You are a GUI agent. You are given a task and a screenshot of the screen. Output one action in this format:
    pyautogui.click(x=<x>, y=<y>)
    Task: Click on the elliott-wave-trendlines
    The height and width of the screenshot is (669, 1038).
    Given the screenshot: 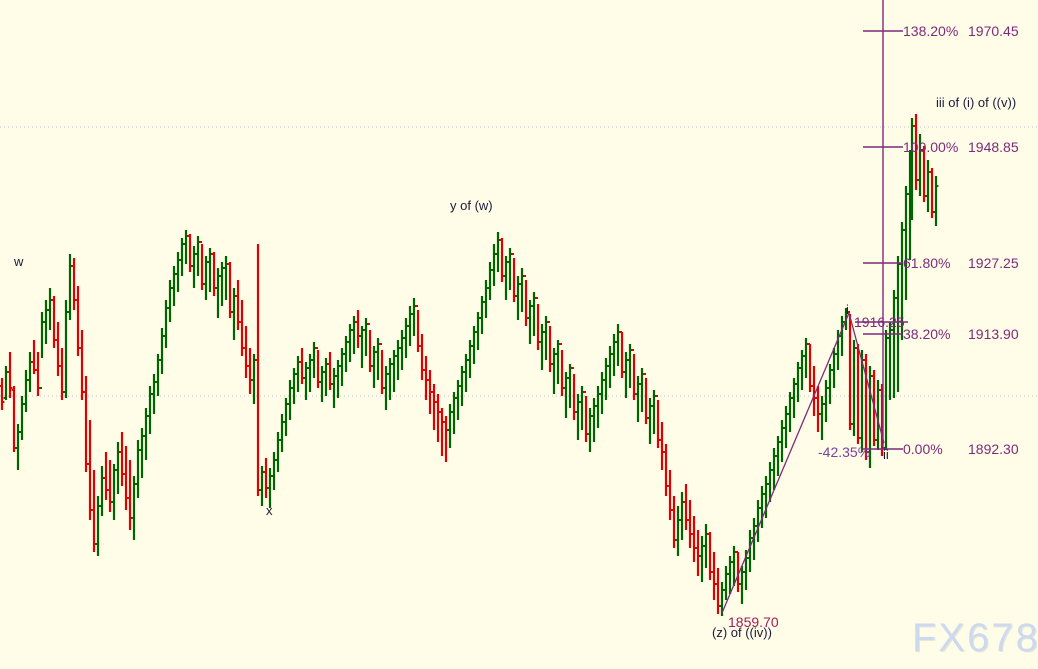 What is the action you would take?
    pyautogui.click(x=803, y=463)
    